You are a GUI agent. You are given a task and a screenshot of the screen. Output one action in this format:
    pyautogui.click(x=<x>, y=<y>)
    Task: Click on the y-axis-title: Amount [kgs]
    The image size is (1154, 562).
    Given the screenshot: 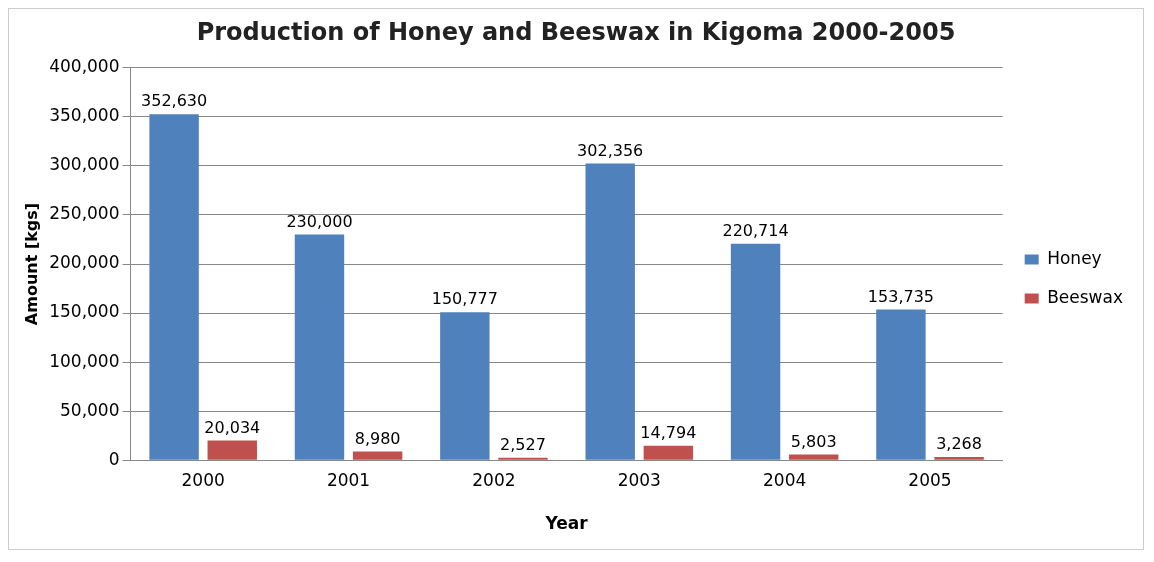 What is the action you would take?
    pyautogui.click(x=31, y=264)
    